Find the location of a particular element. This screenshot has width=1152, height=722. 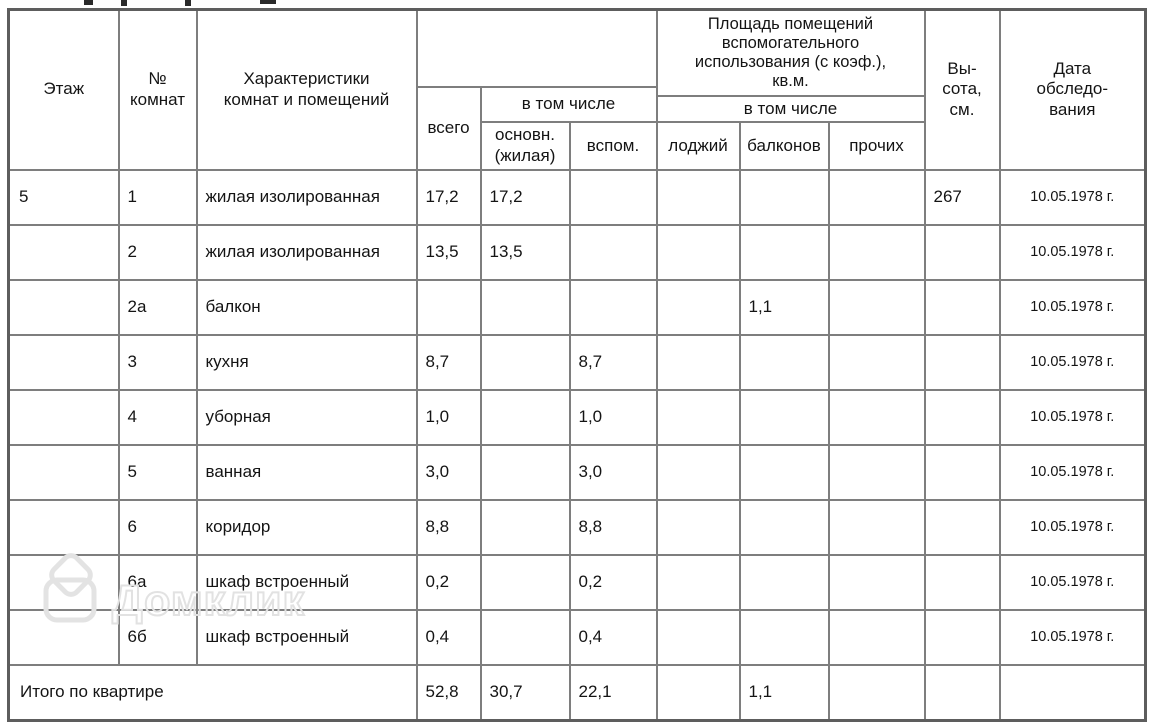

col-header-other: прочих is located at coordinates (876, 146).